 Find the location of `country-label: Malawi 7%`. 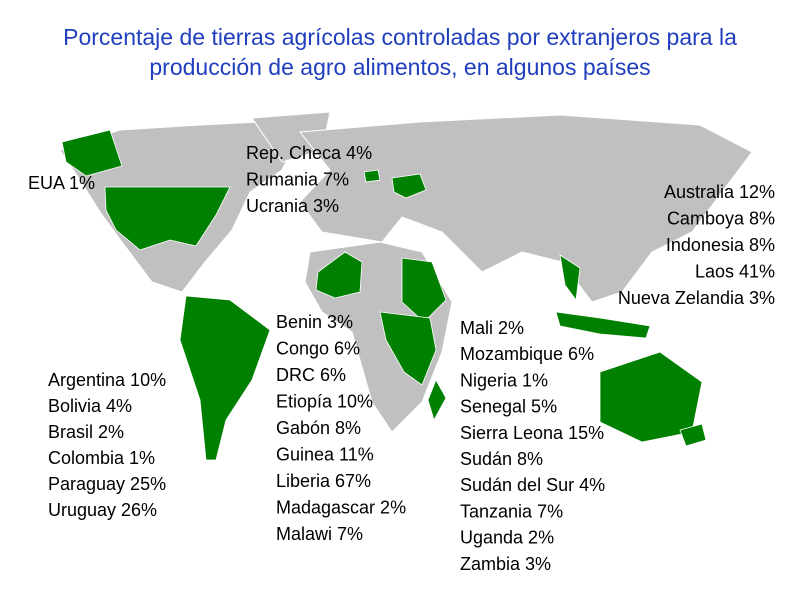

country-label: Malawi 7% is located at coordinates (319, 534).